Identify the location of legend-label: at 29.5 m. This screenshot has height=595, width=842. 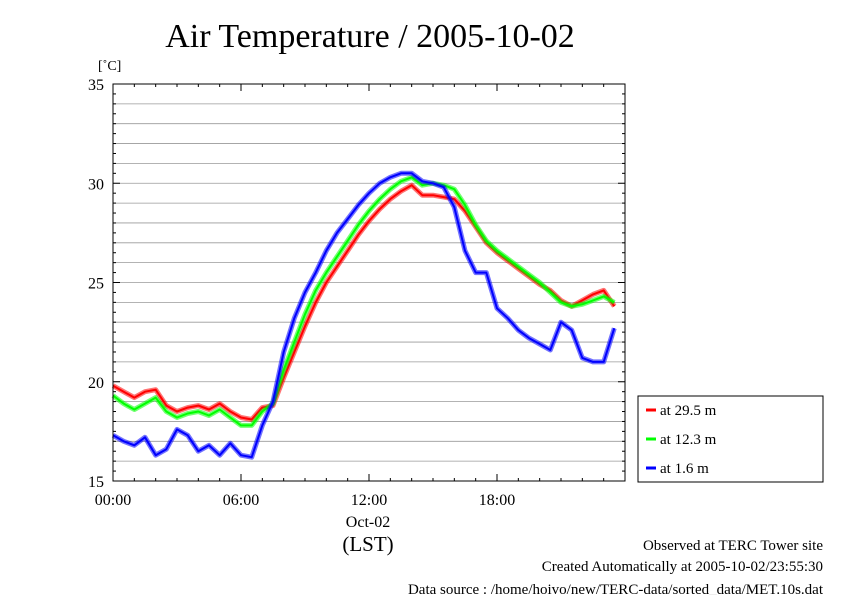
(688, 411).